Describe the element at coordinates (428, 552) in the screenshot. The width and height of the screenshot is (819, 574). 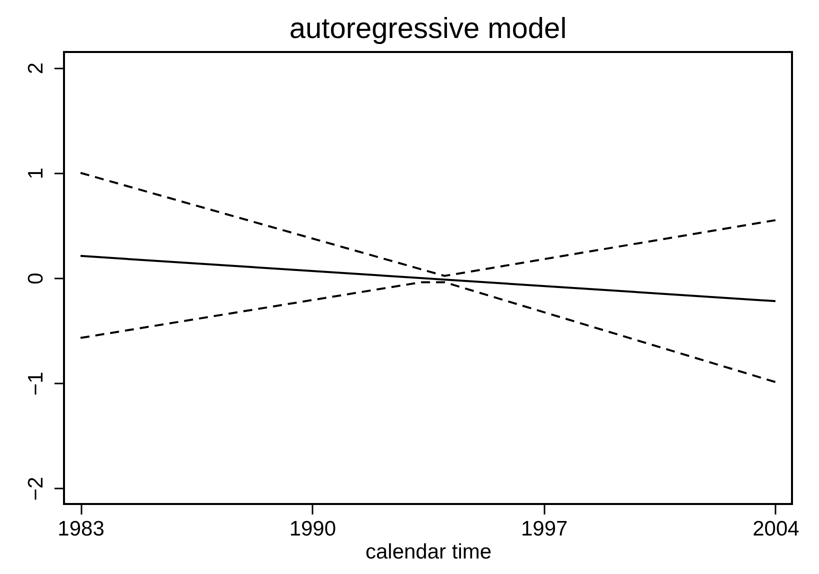
I see `x-axis-title: calendar time` at that location.